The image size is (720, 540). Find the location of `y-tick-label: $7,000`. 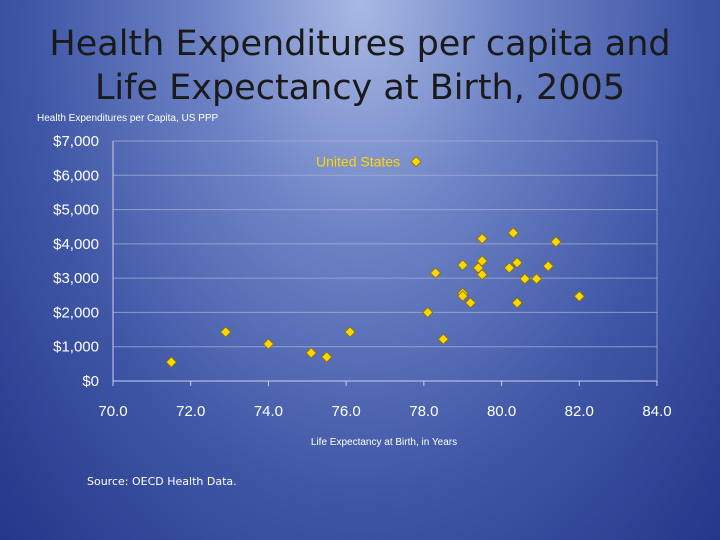

y-tick-label: $7,000 is located at coordinates (76, 141).